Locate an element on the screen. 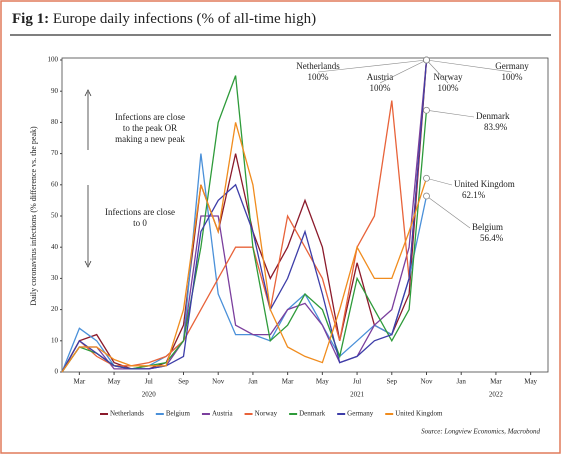 This screenshot has height=459, width=561. y-tick-label: 80 is located at coordinates (55, 122).